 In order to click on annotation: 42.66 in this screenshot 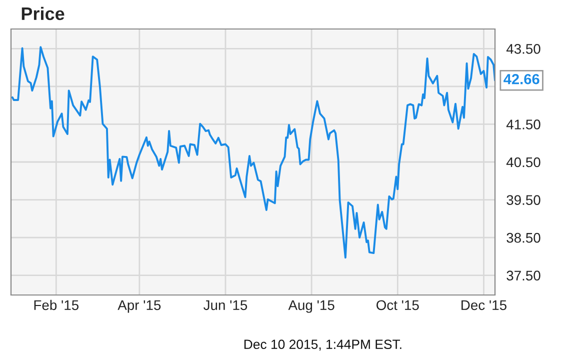, I will do `click(522, 79)`.